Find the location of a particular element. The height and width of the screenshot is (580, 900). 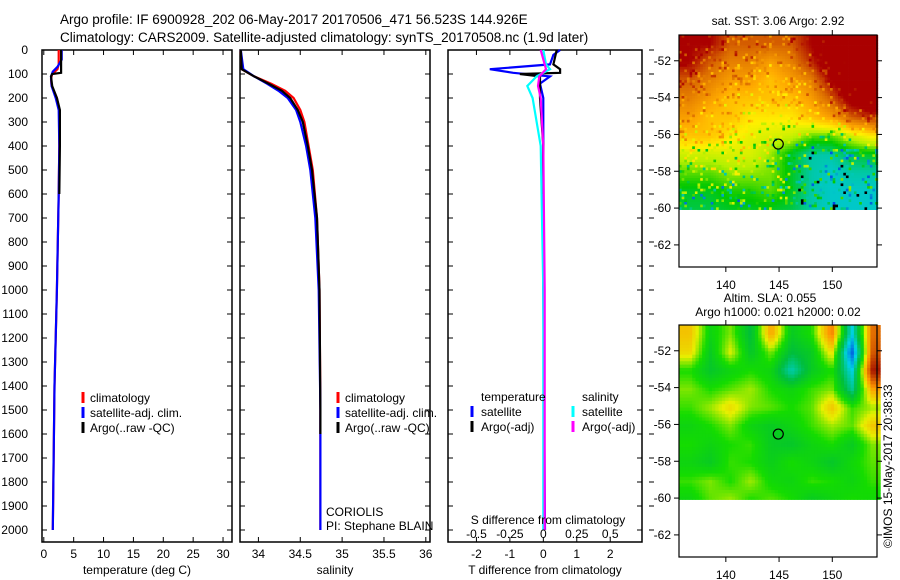

x-tick-label: 36 is located at coordinates (426, 554).